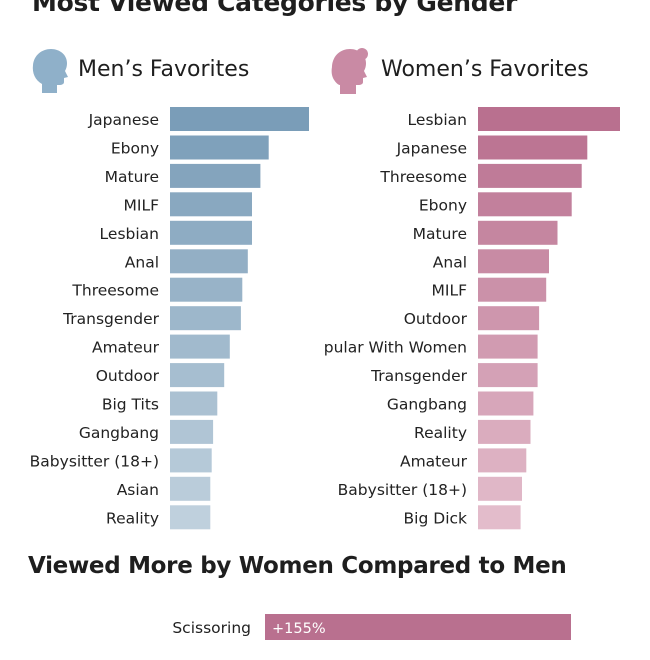 The width and height of the screenshot is (650, 660). What do you see at coordinates (194, 403) in the screenshot?
I see `men-bar-big-tits` at bounding box center [194, 403].